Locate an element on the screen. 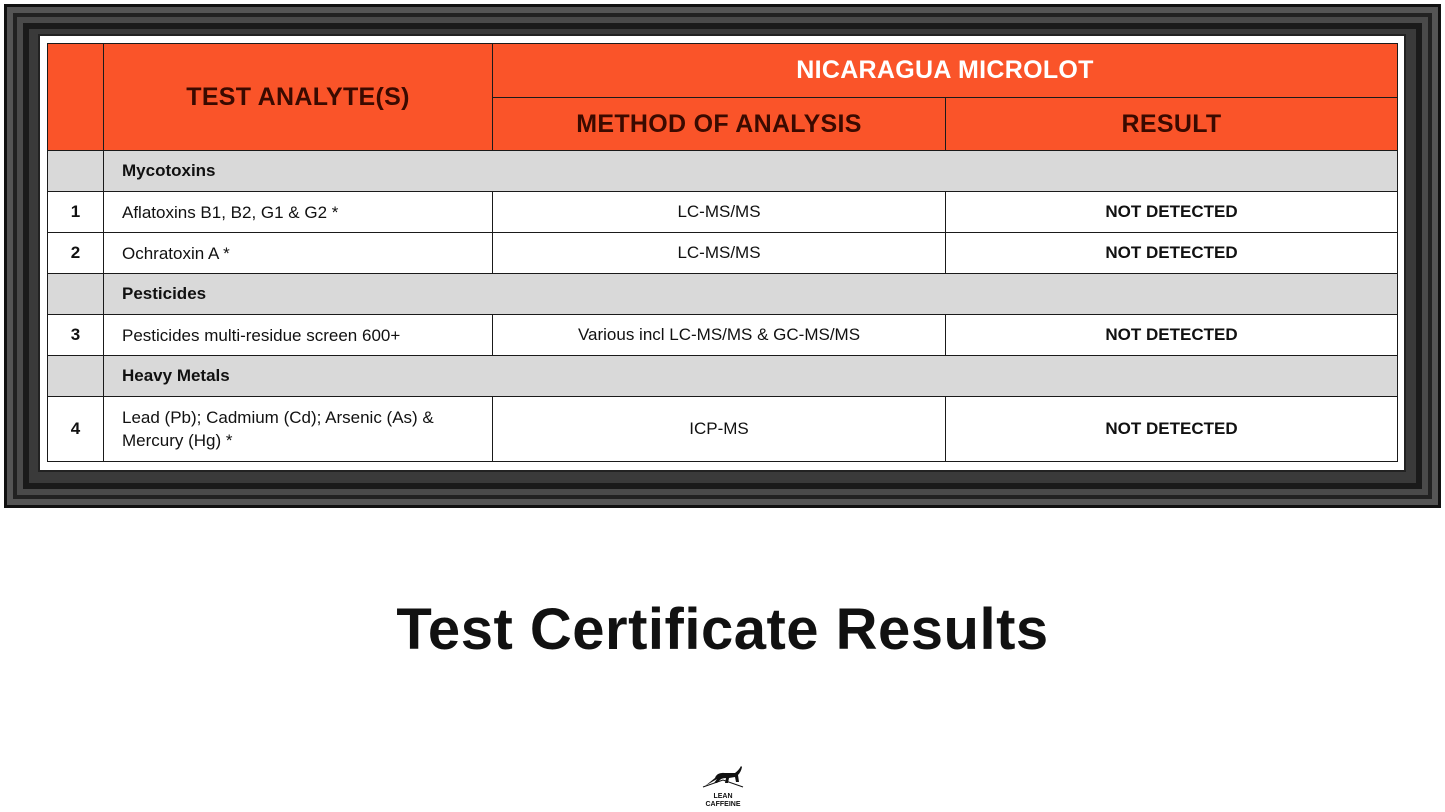 The width and height of the screenshot is (1445, 812). row-num: 4 is located at coordinates (75, 429).